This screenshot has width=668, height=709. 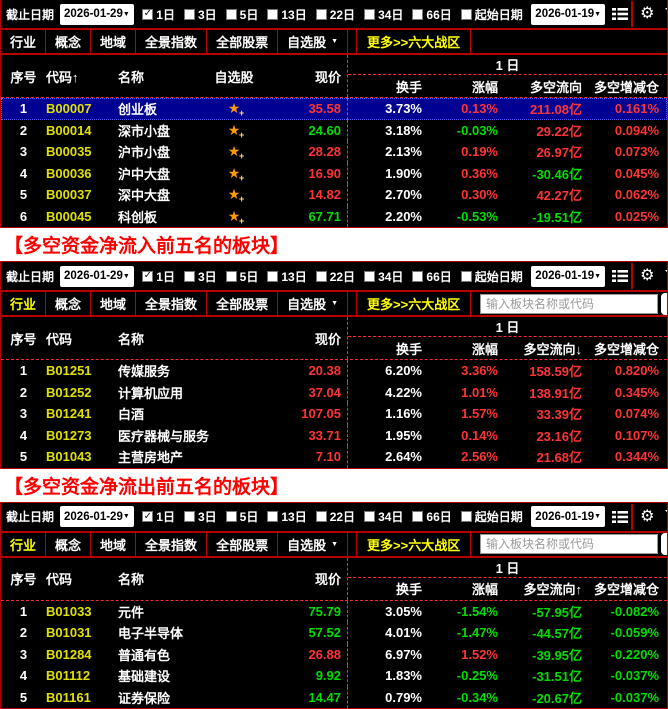 What do you see at coordinates (234, 76) in the screenshot?
I see `col-watchlist-header: 自选股` at bounding box center [234, 76].